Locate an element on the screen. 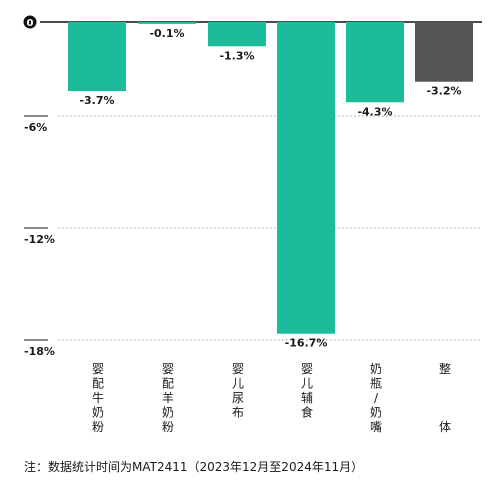 The width and height of the screenshot is (500, 480). category-label: 食 is located at coordinates (307, 412).